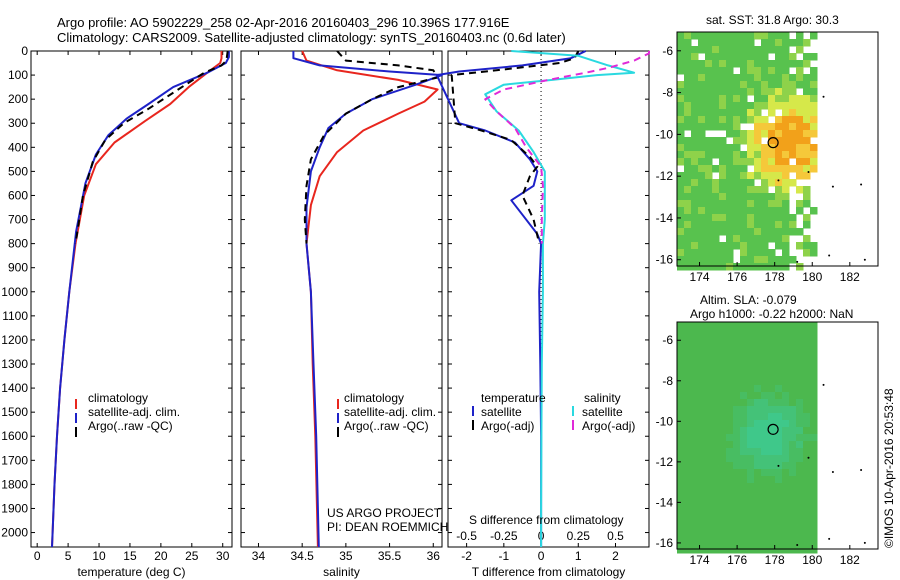 The width and height of the screenshot is (900, 580). I want to click on sla-map: 174 176 178 180 182 -6 -8 -10 -12 -14 -16, so click(767, 444).